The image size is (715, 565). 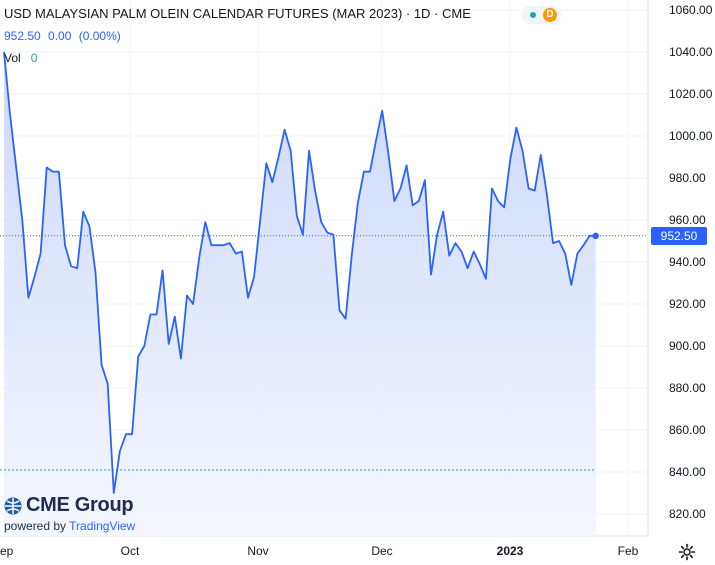 I want to click on x-tick-label: Oct, so click(x=130, y=551).